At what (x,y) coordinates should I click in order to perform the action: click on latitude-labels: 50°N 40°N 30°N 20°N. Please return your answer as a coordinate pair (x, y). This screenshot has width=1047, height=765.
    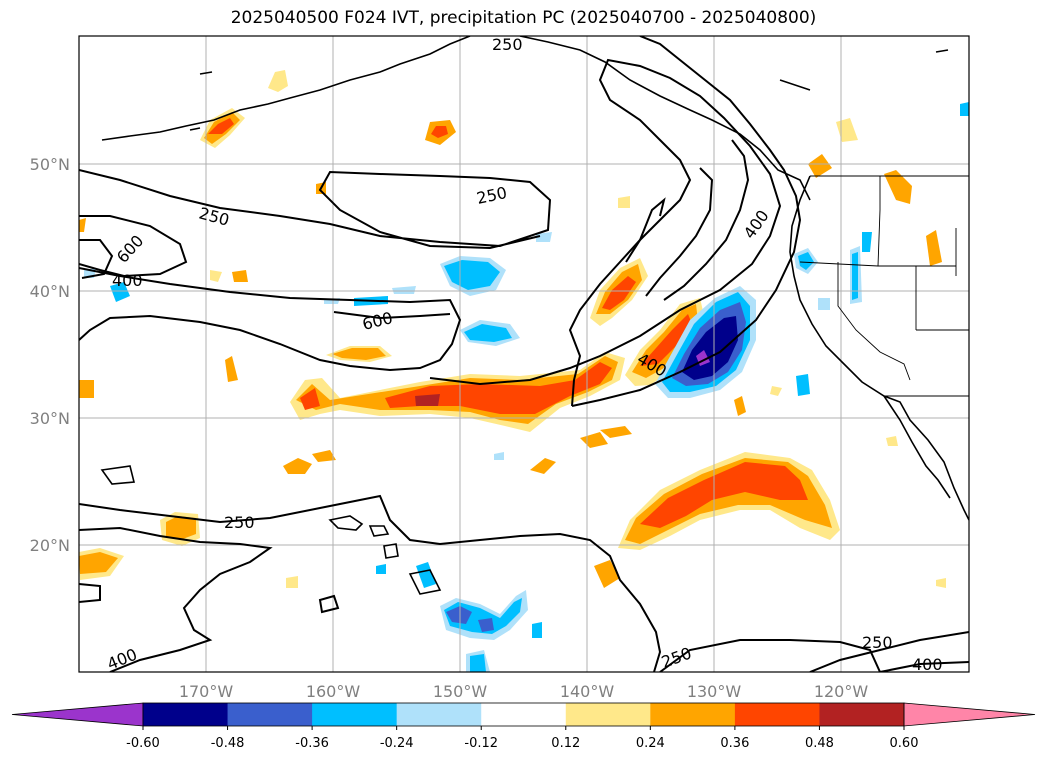
    Looking at the image, I should click on (50, 355).